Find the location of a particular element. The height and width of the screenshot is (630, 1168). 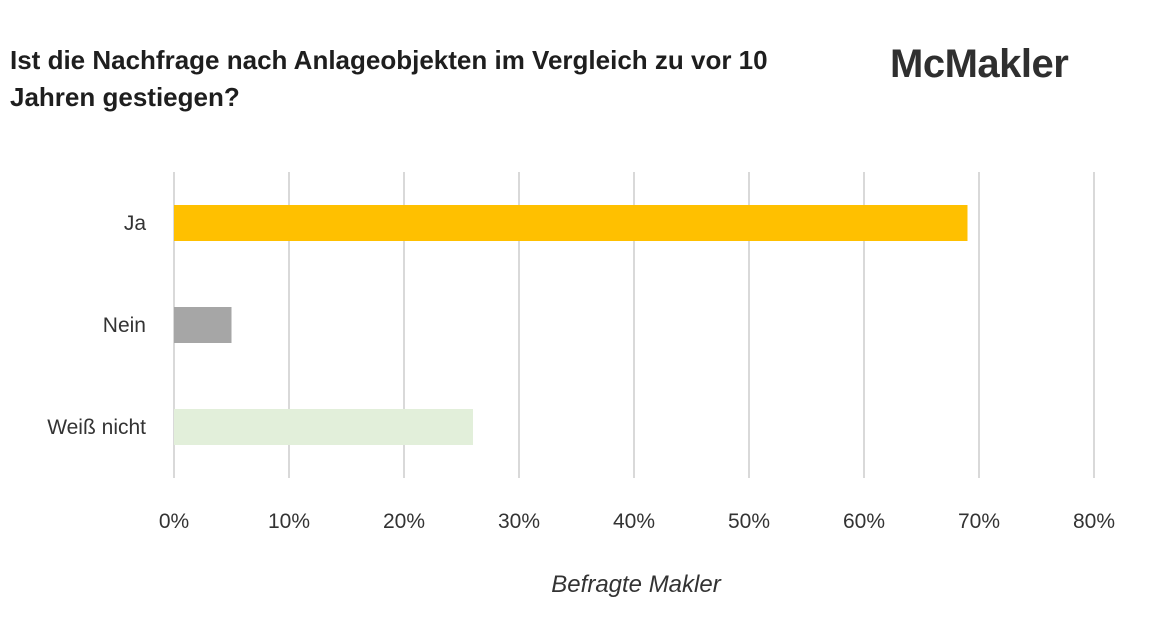

brand-logo: McMakler is located at coordinates (979, 64).